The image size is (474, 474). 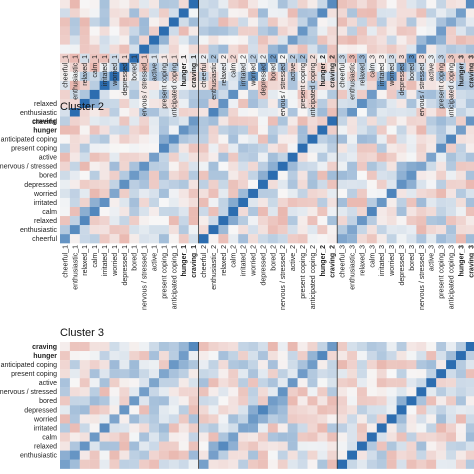 What do you see at coordinates (293, 68) in the screenshot?
I see `column-label-active-2: active_2` at bounding box center [293, 68].